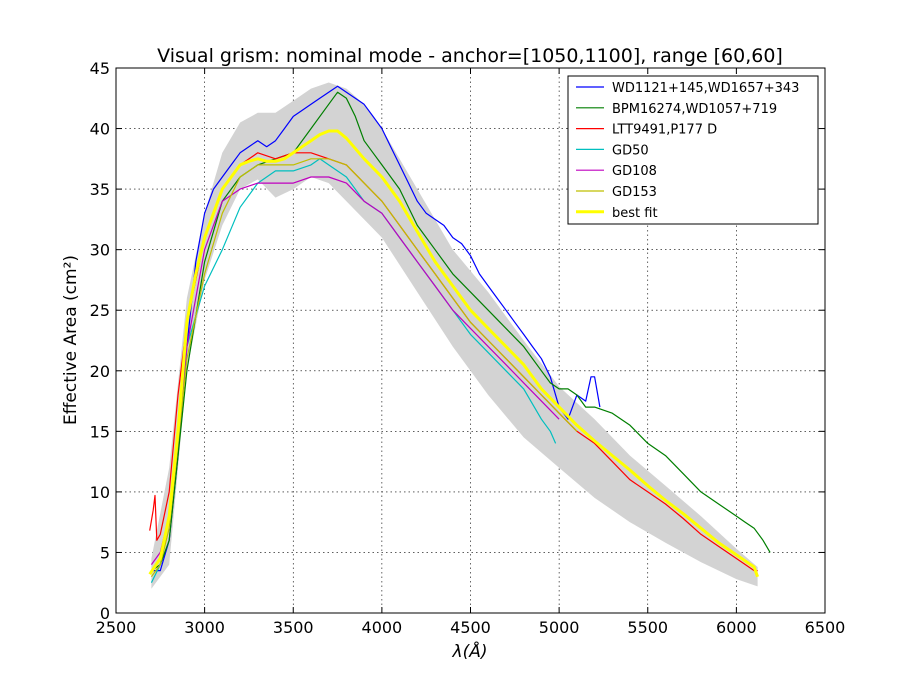  Describe the element at coordinates (100, 189) in the screenshot. I see `y-tick-label: 35` at that location.